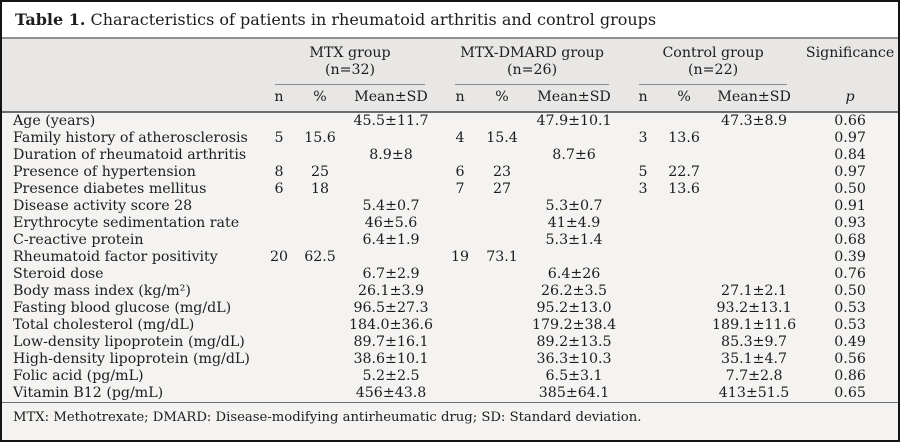 The image size is (900, 442). What do you see at coordinates (850, 325) in the screenshot?
I see `p-value: 0.53` at bounding box center [850, 325].